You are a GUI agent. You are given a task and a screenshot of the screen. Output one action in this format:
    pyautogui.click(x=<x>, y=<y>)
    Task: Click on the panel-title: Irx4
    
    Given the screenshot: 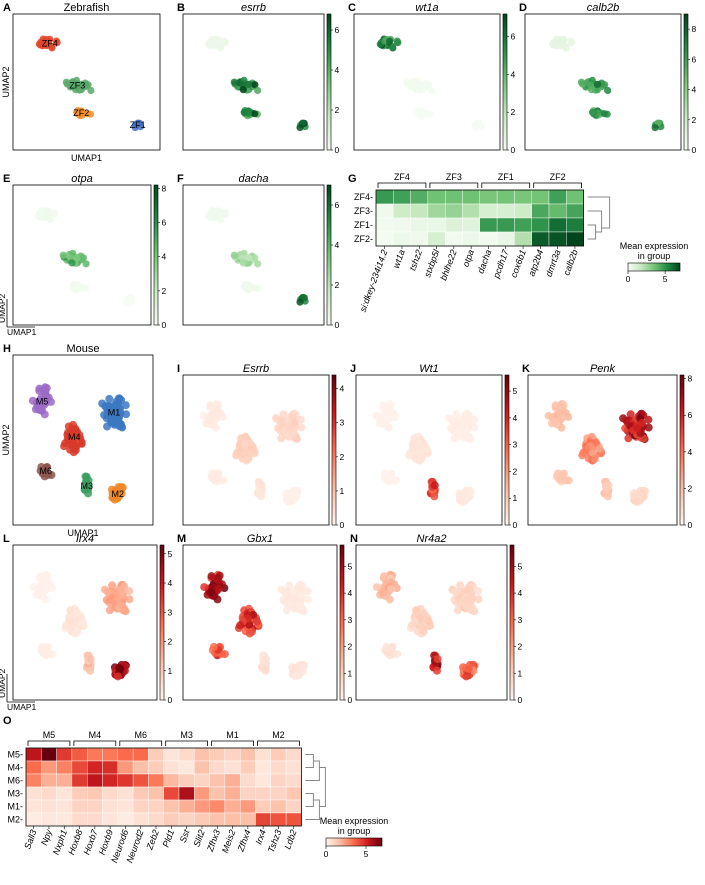 What is the action you would take?
    pyautogui.click(x=85, y=539)
    